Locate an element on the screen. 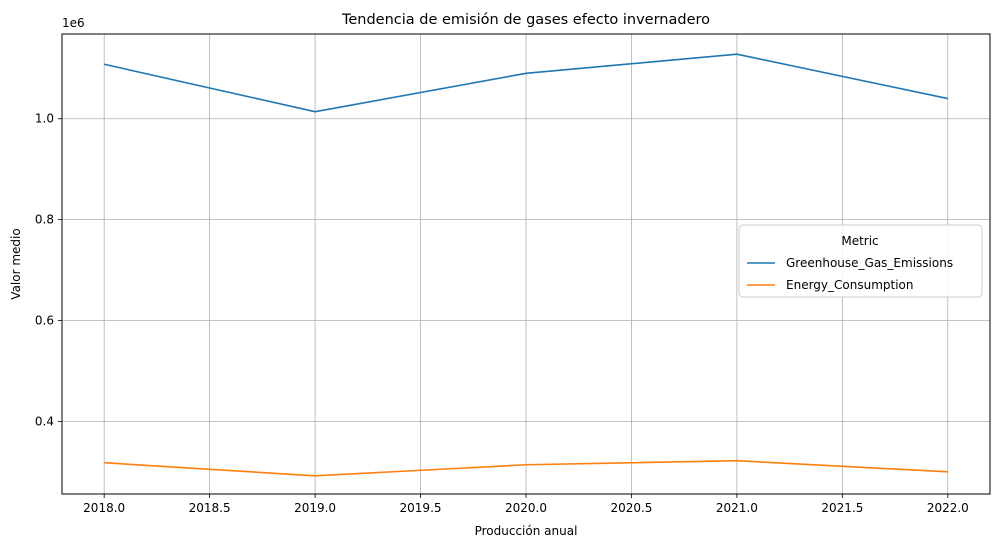  x-tick-label: 2020.0 is located at coordinates (526, 508).